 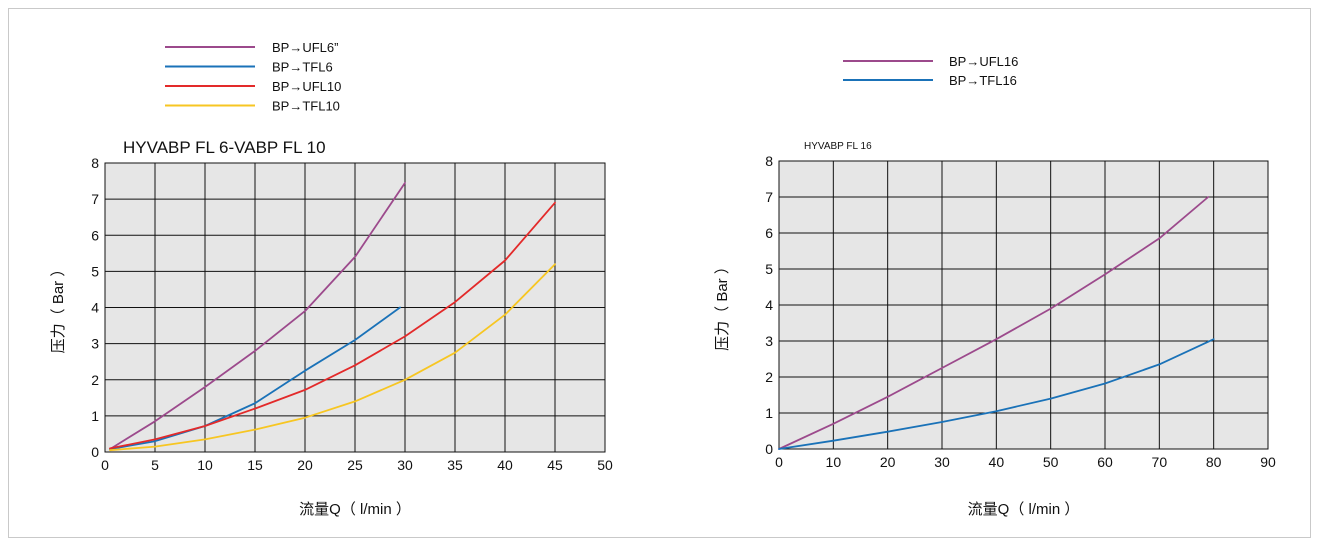 I want to click on legend-label-1: BP→UFL6”, so click(x=305, y=47).